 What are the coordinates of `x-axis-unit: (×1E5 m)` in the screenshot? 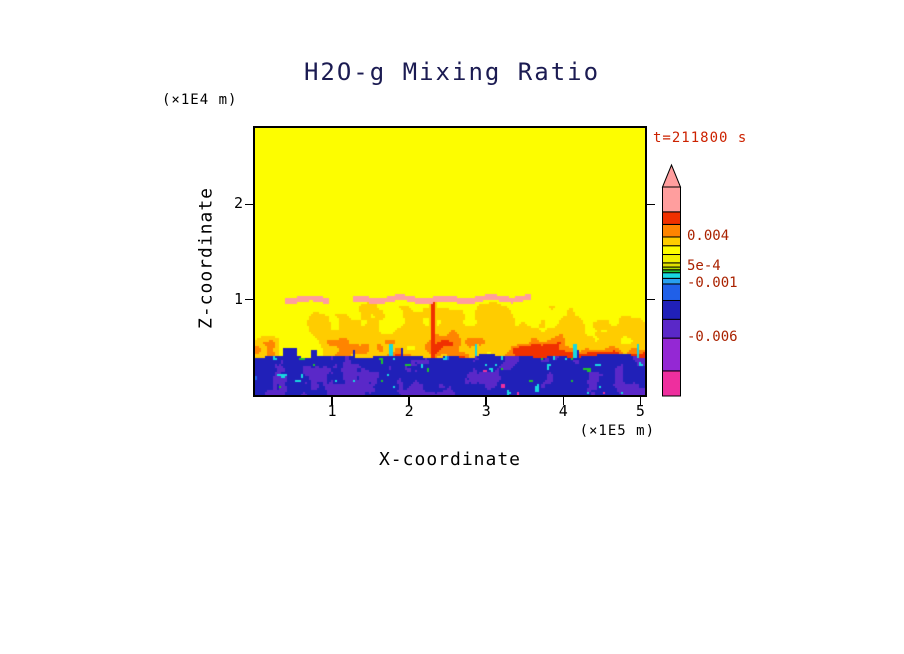 It's located at (617, 431).